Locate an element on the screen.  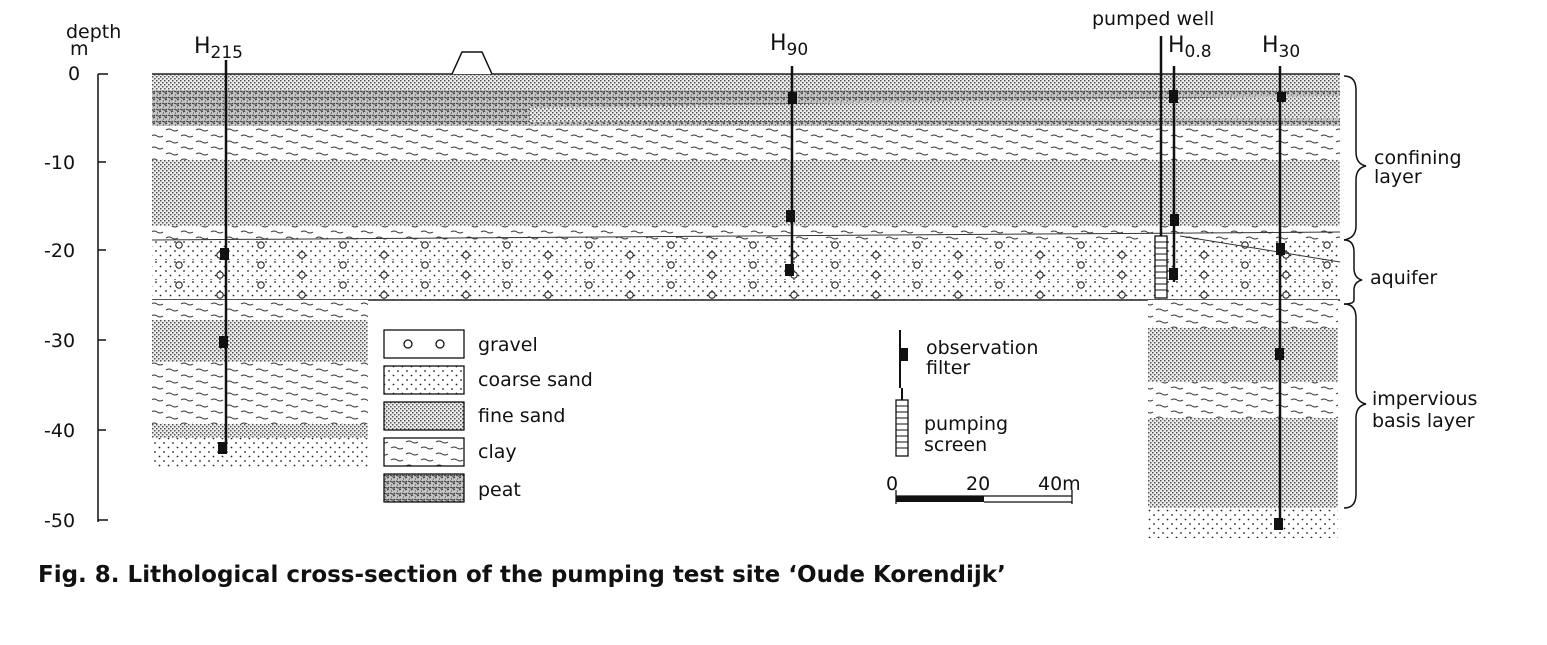
legend-pumping-line1: pumping is located at coordinates (966, 424).